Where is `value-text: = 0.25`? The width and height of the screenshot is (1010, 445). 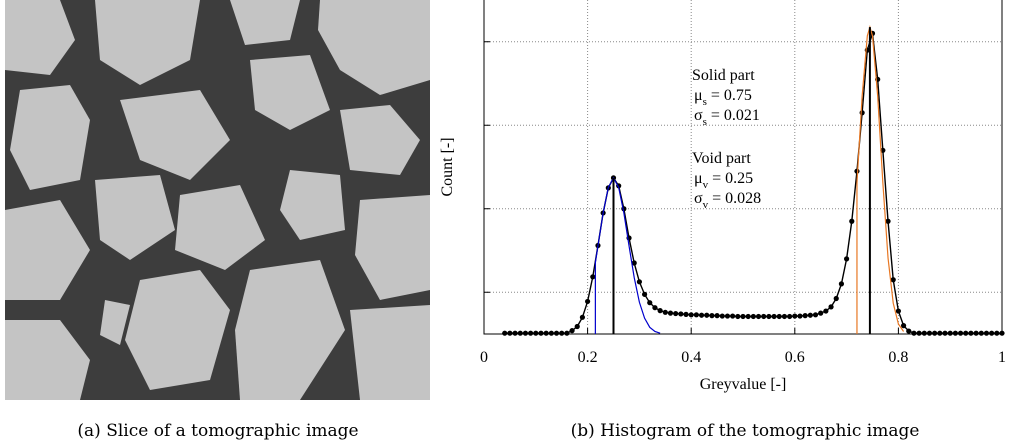 value-text: = 0.25 is located at coordinates (730, 178).